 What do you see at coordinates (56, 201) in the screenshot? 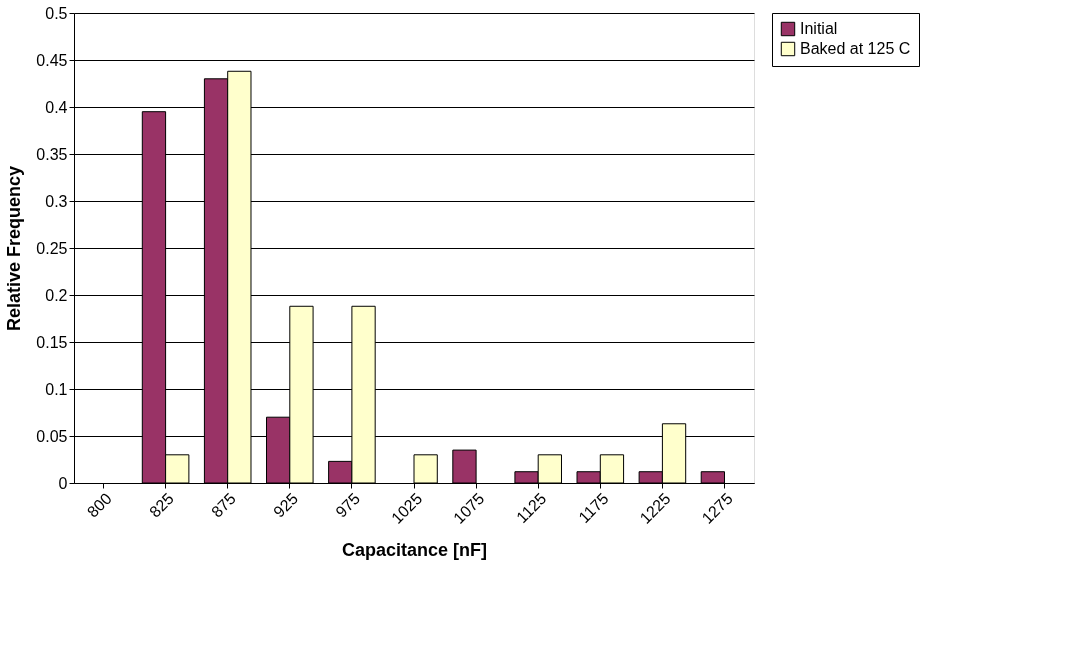
I see `y-tick-label: 0.3` at bounding box center [56, 201].